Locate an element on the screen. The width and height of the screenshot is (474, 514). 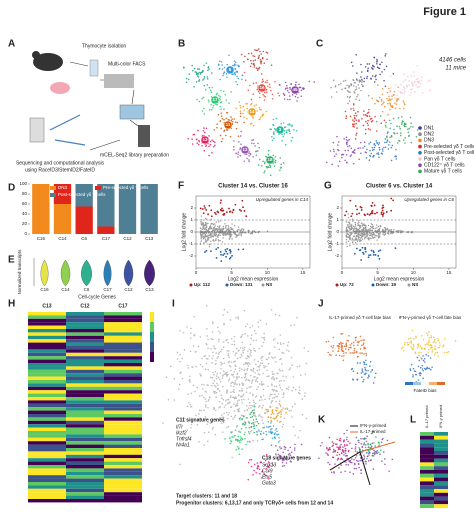
column-header: C12 is located at coordinates (84, 306).